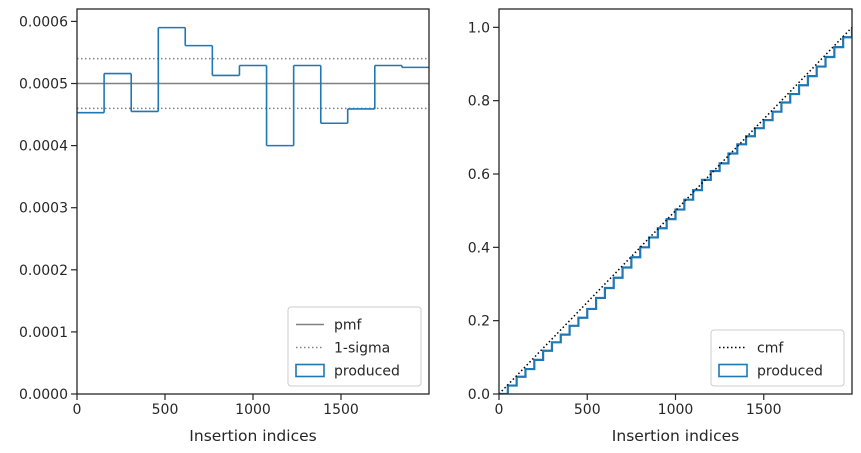 The image size is (861, 453). I want to click on y-tick-label: 0.0000, so click(43, 395).